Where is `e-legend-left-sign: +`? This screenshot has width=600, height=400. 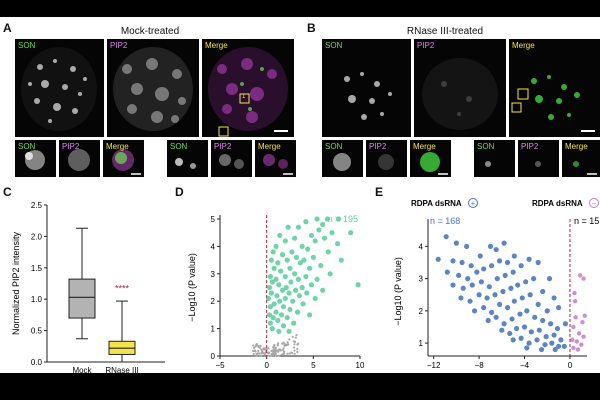 e-legend-left-sign: + is located at coordinates (473, 203).